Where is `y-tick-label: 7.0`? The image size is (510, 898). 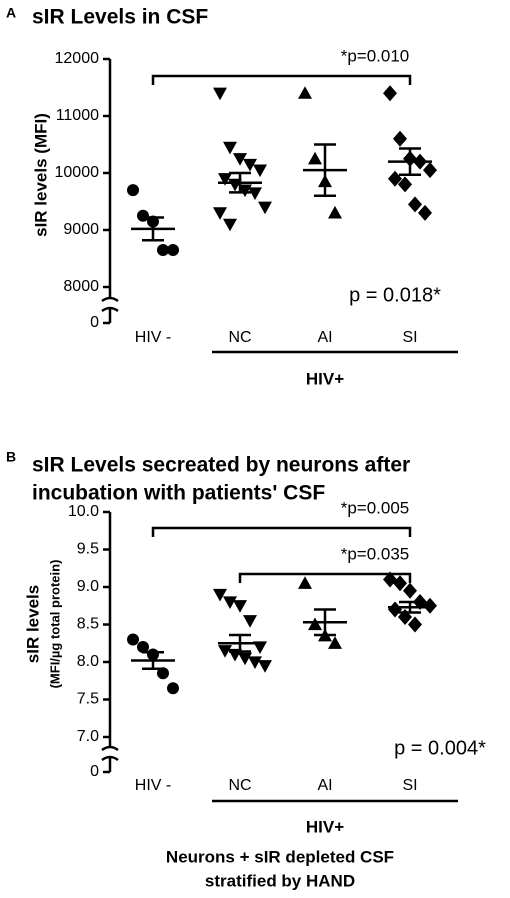
y-tick-label: 7.0 is located at coordinates (88, 736).